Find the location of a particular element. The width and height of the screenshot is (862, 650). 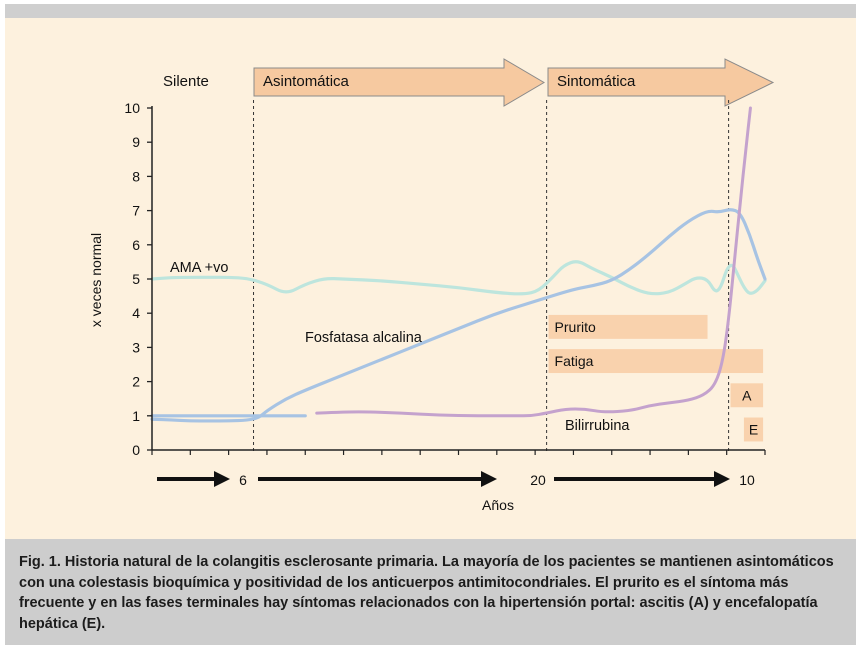

phase-arrows: Silente Asintomática Sintomática is located at coordinates (469, 82).